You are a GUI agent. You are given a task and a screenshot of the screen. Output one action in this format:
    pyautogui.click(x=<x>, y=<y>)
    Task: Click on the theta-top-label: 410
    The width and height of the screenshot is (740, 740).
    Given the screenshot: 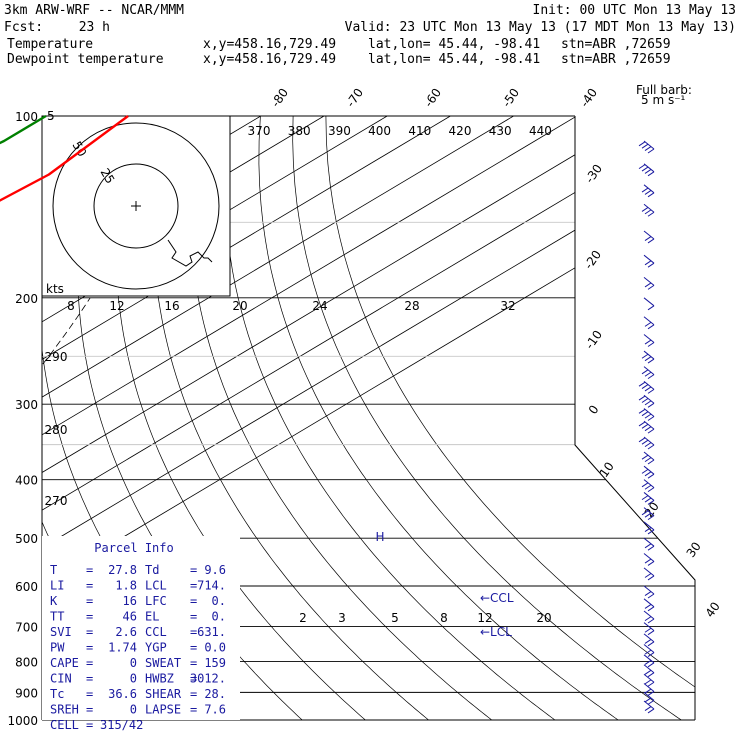 What is the action you would take?
    pyautogui.click(x=419, y=131)
    